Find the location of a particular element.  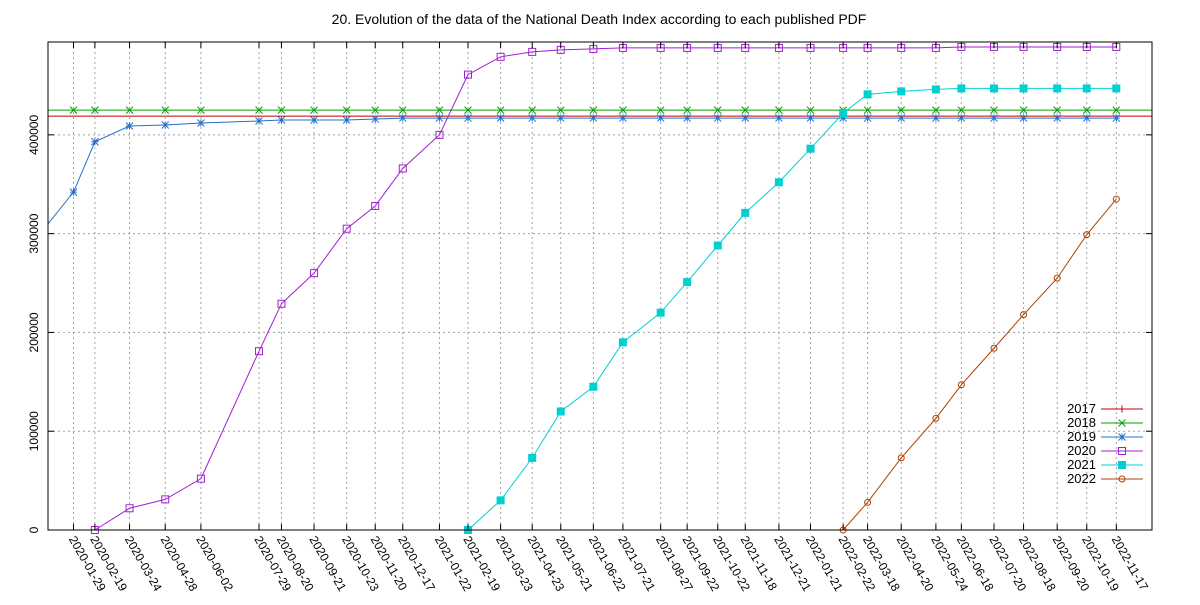

legend-item: 2017 is located at coordinates (1105, 408).